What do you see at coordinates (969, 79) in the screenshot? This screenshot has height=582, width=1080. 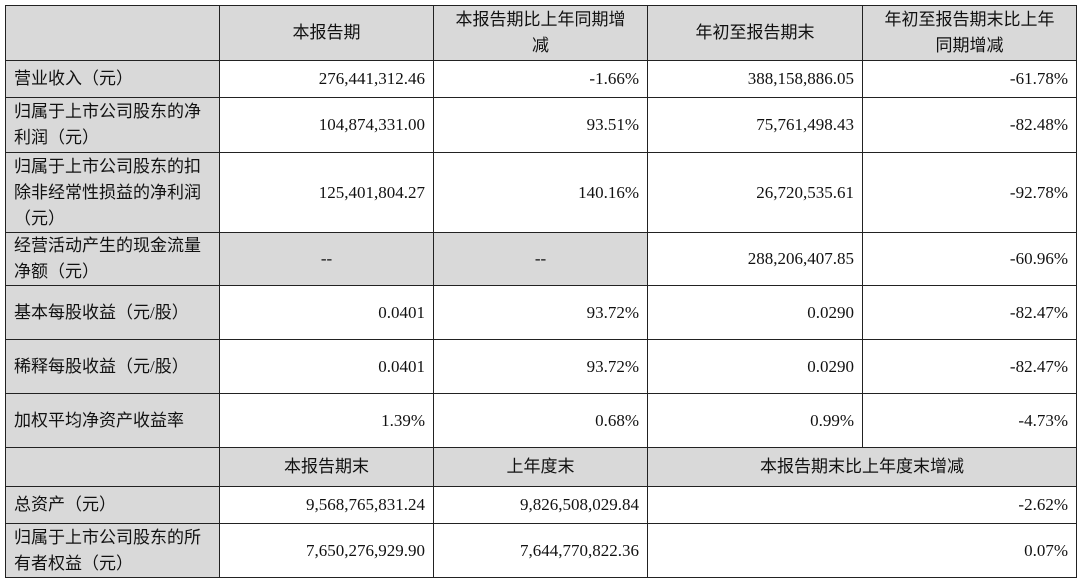 I see `cell: -61.78%` at bounding box center [969, 79].